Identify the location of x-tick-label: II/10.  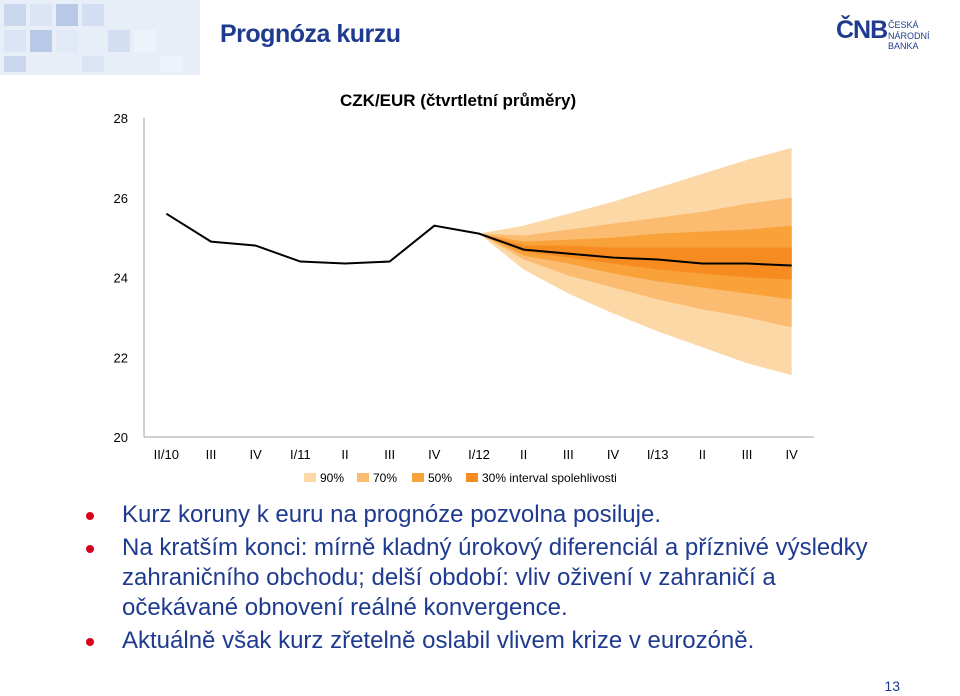
(166, 454).